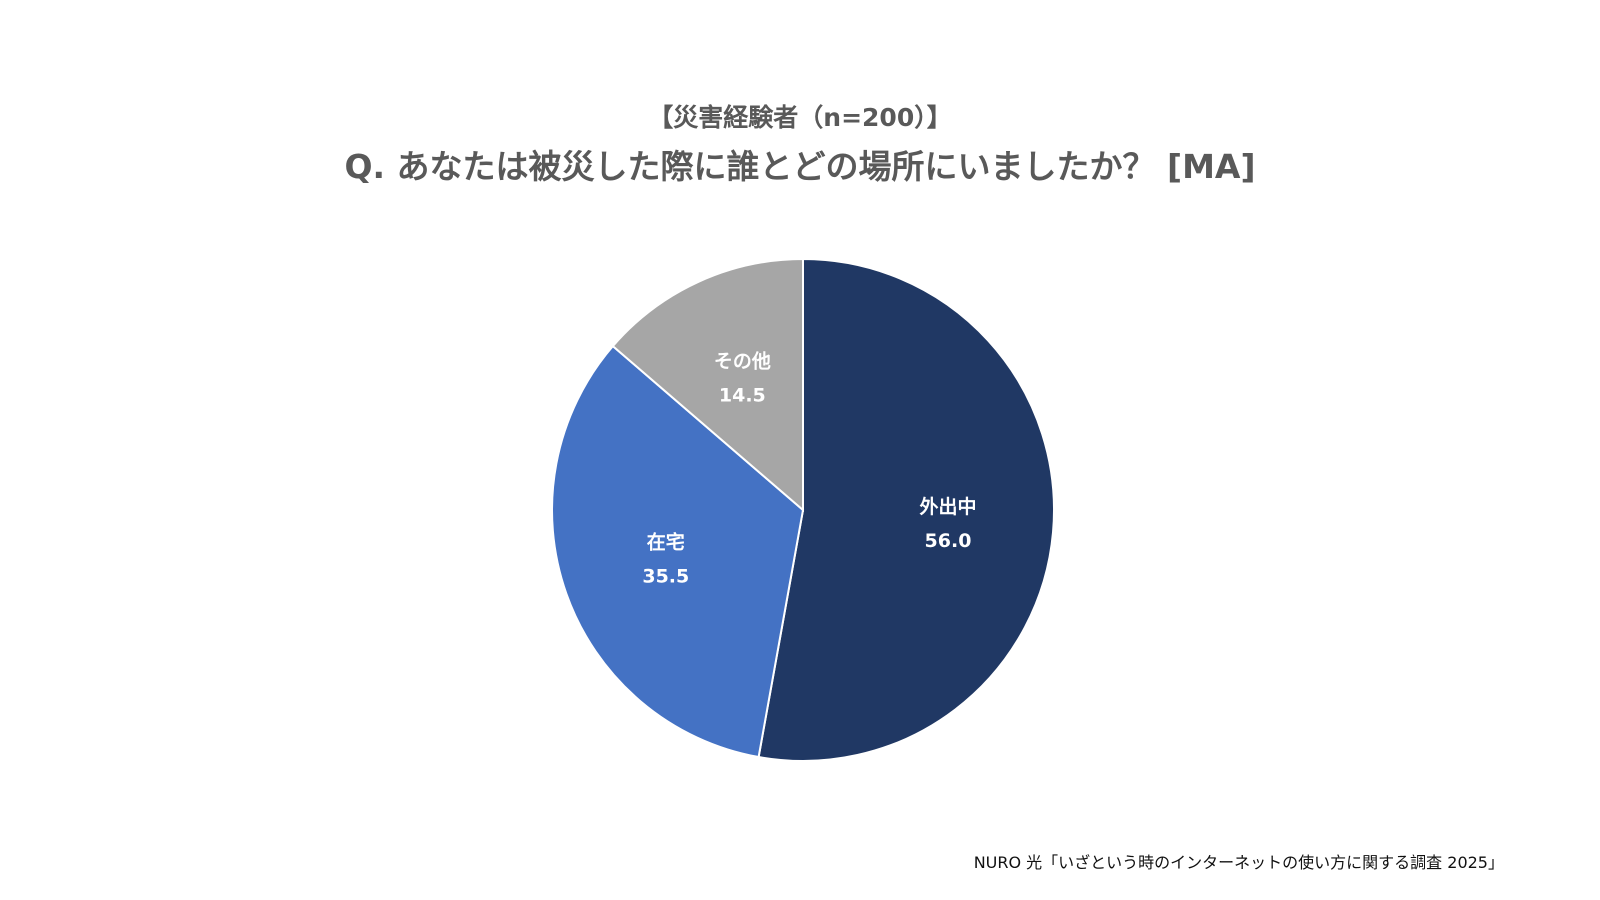  What do you see at coordinates (665, 577) in the screenshot?
I see `slice-value-label: 35.5` at bounding box center [665, 577].